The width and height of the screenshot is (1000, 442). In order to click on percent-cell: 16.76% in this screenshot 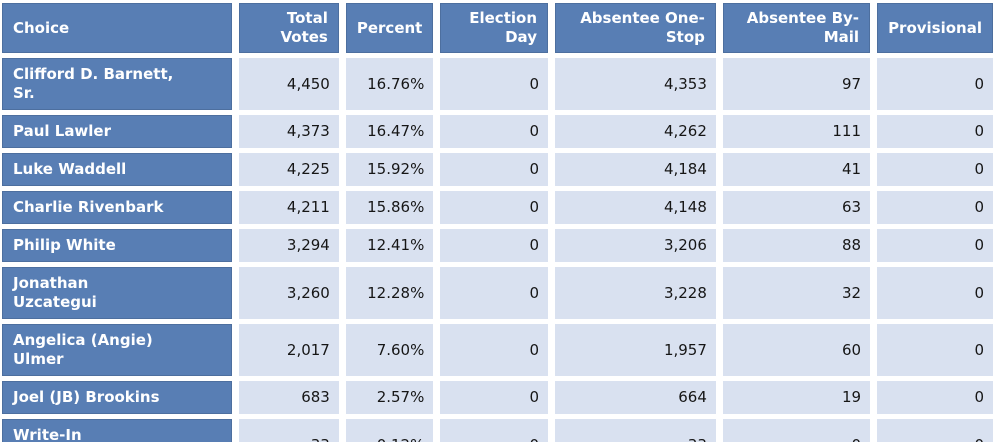, I will do `click(389, 84)`.